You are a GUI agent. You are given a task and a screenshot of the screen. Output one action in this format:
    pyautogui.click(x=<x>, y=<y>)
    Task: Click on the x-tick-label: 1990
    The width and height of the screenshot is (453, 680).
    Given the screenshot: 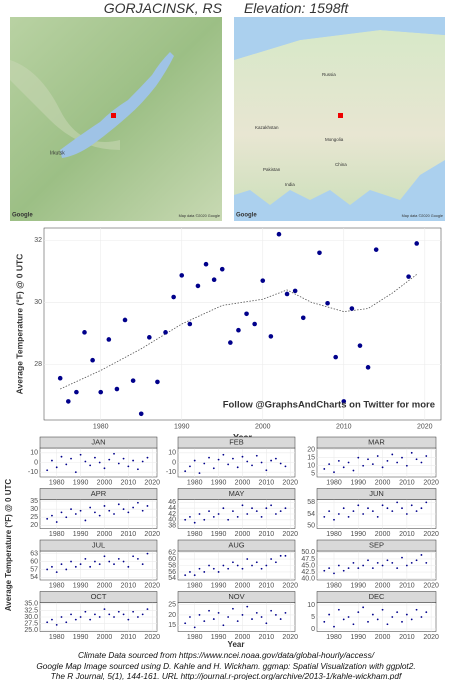 What is the action you would take?
    pyautogui.click(x=81, y=586)
    